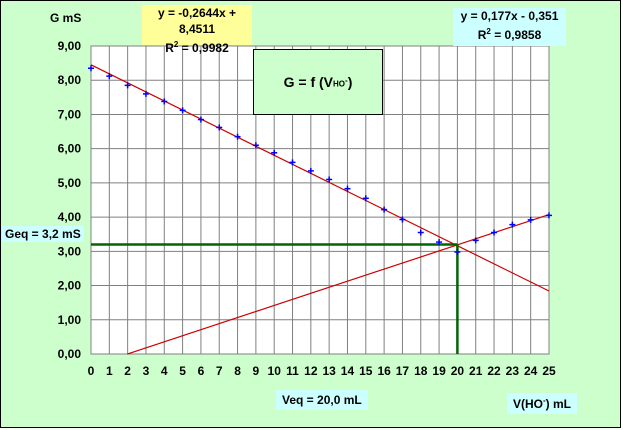  What do you see at coordinates (275, 371) in the screenshot?
I see `x-tick-label: 10` at bounding box center [275, 371].